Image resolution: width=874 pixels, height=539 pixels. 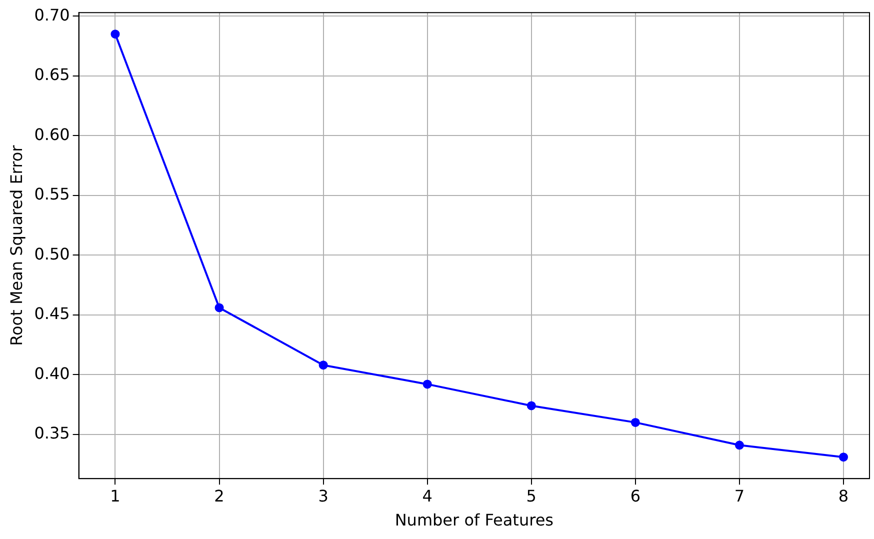 What do you see at coordinates (52, 194) in the screenshot?
I see `y-tick-label: 0.55` at bounding box center [52, 194].